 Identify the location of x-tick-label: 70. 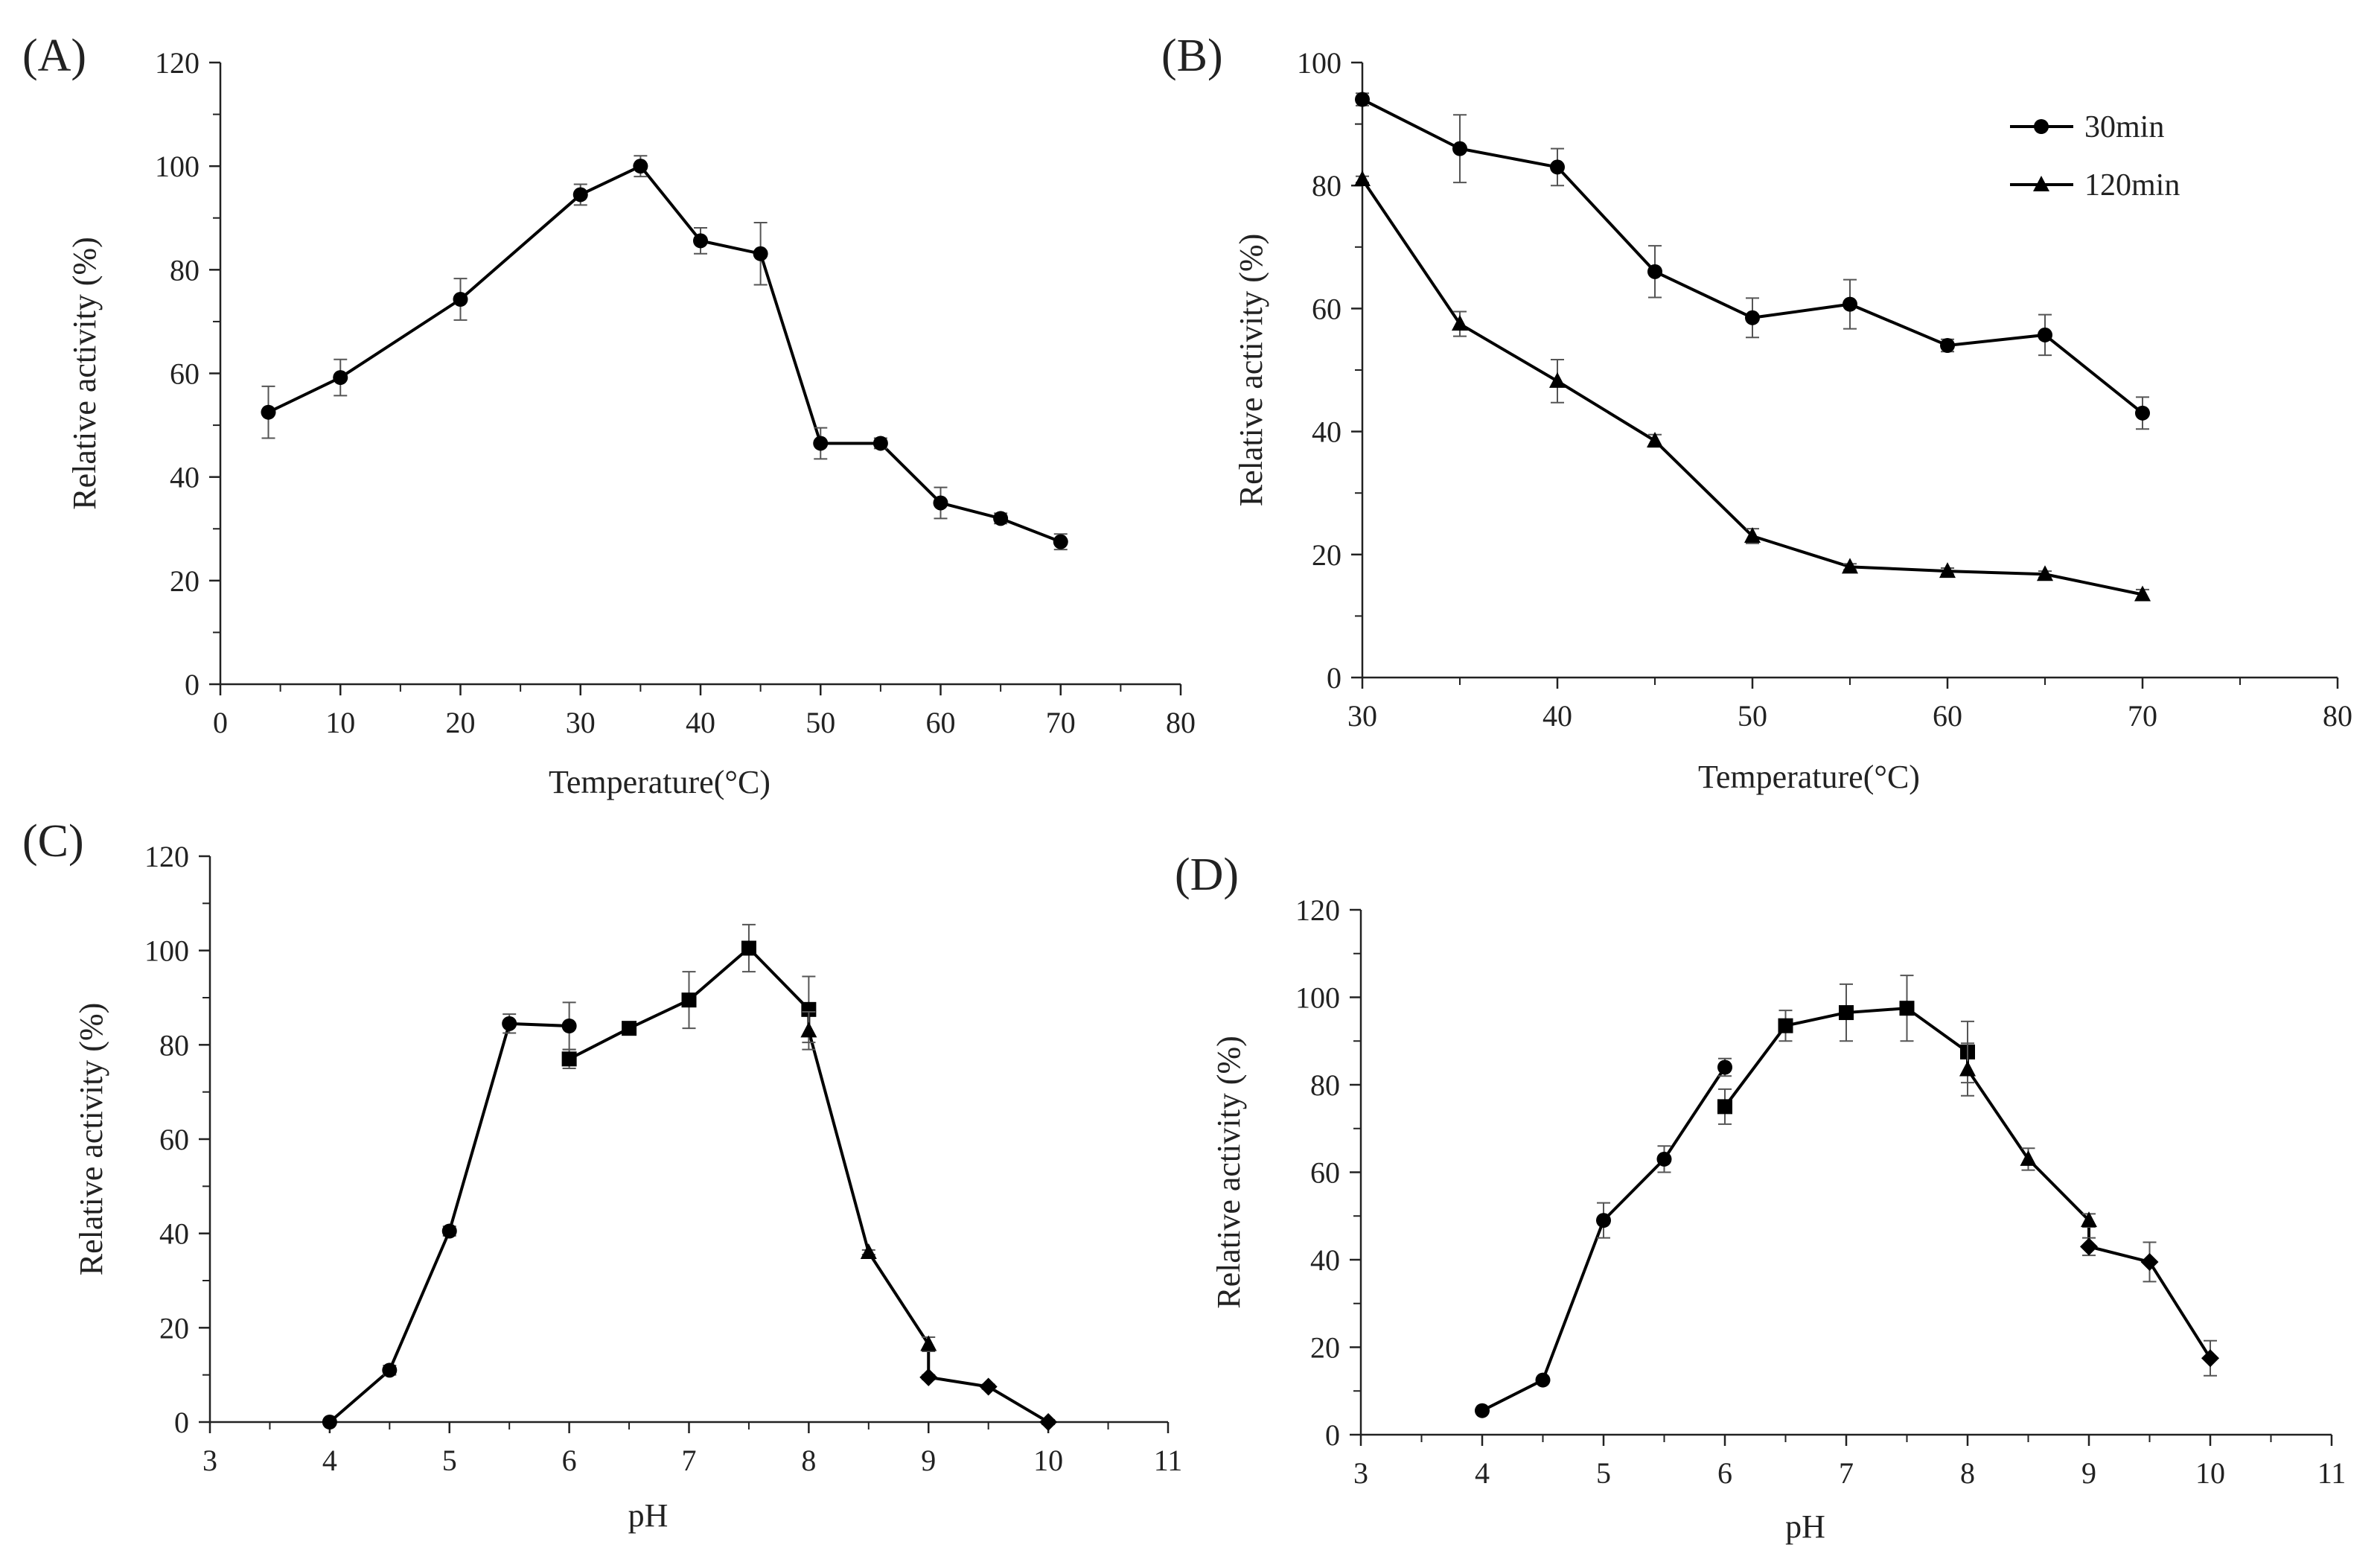
(2142, 716).